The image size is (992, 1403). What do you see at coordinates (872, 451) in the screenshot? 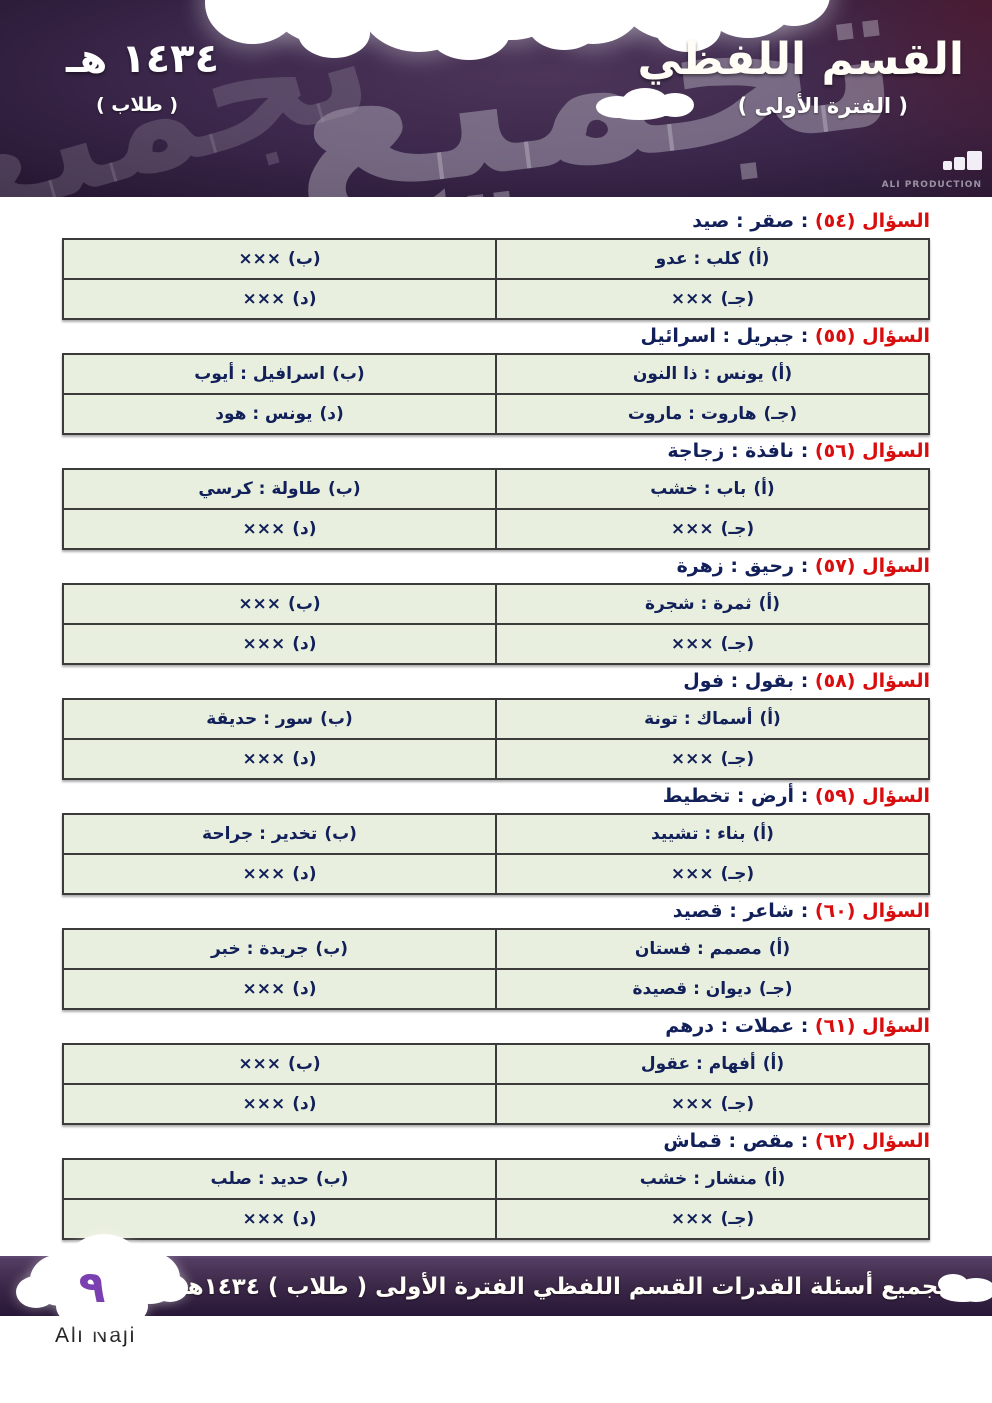
I see `question-number: السؤال (٥٦)` at bounding box center [872, 451].